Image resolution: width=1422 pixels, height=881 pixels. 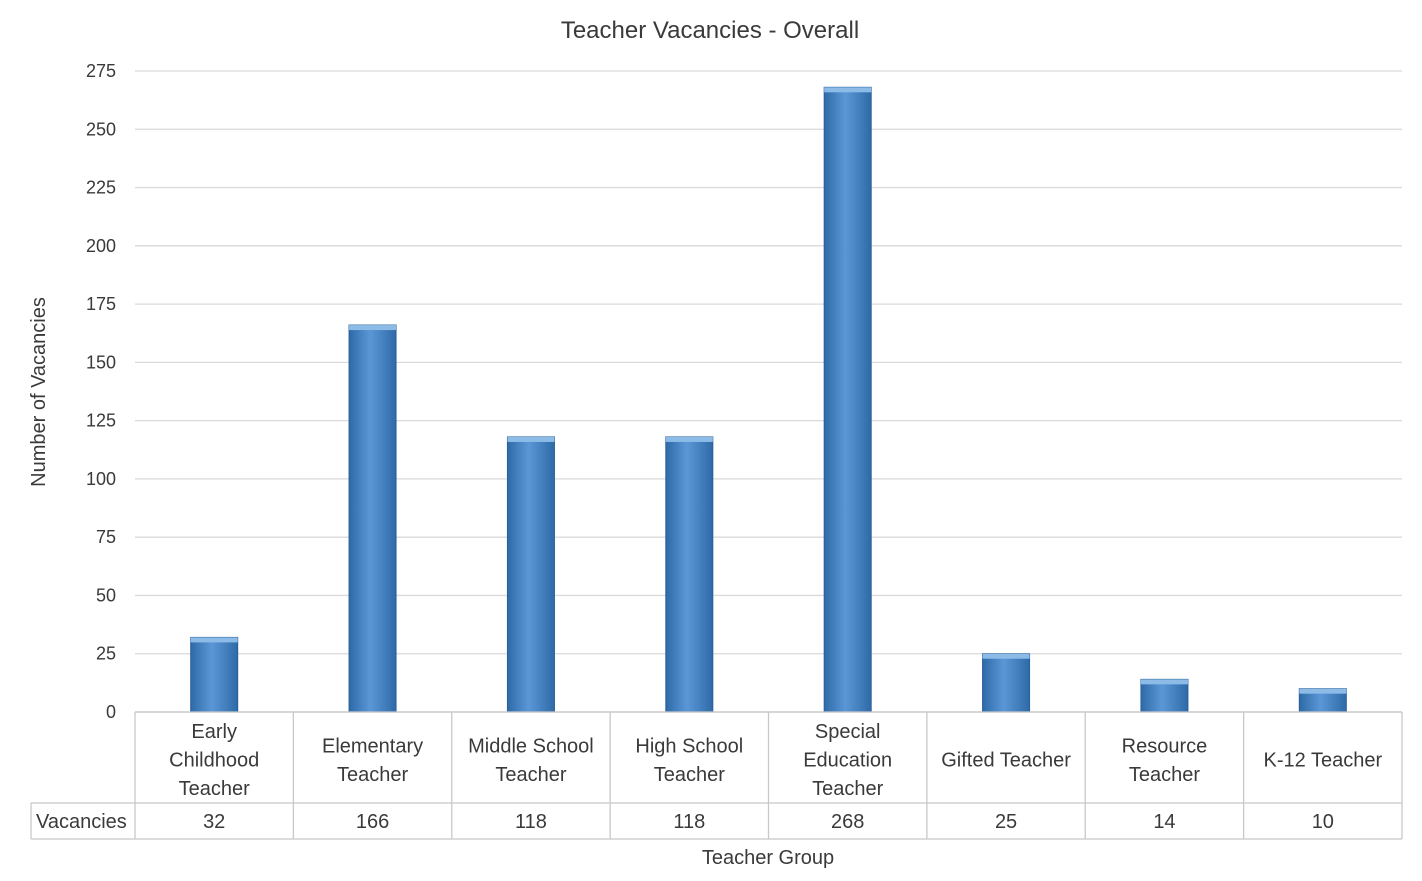 I want to click on y-tick-label: 75, so click(x=106, y=537).